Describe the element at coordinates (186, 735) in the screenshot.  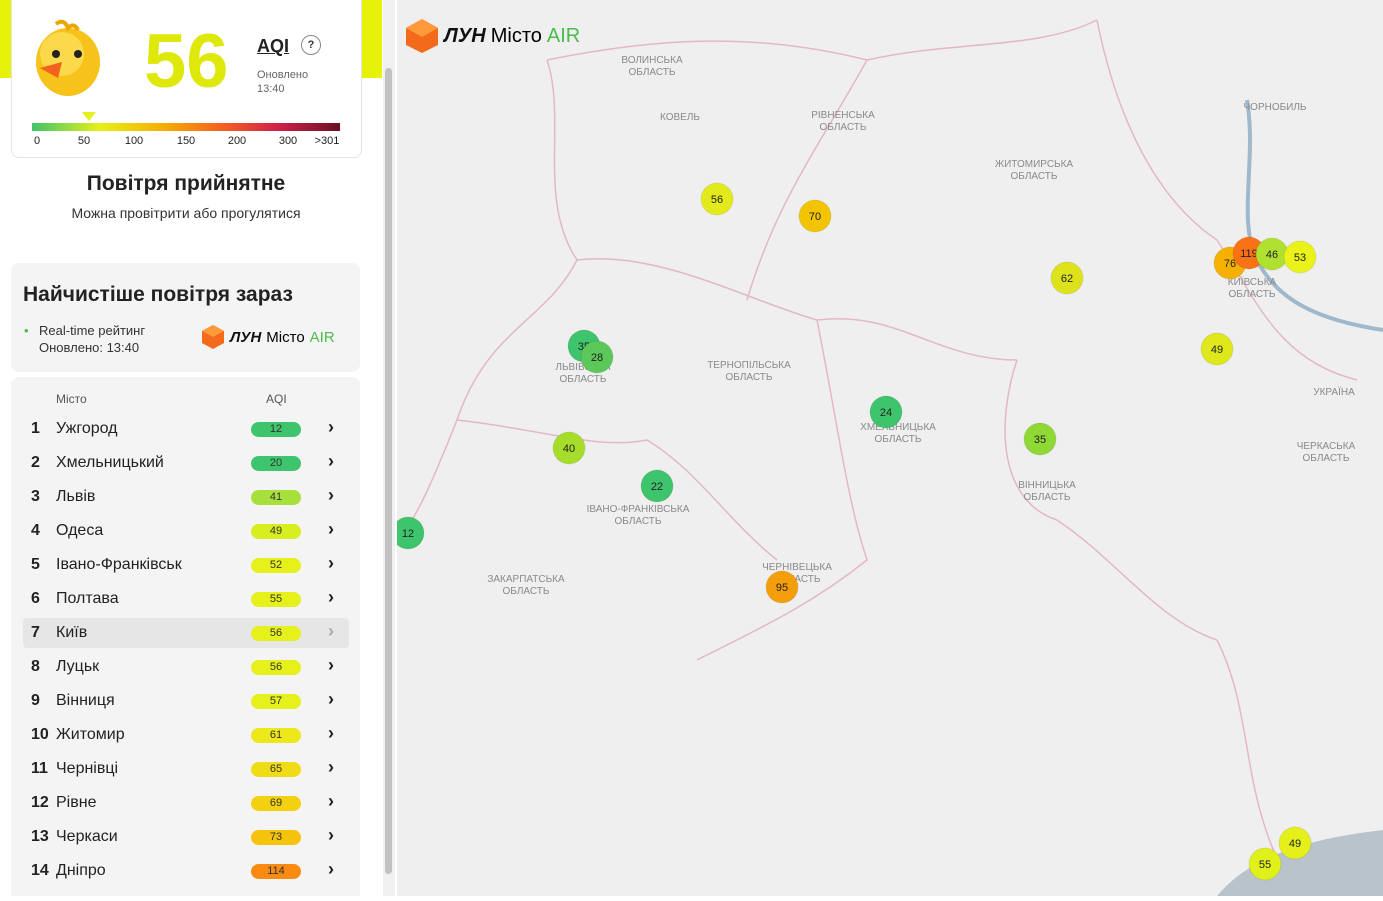
I see `ranking-row: 10 Житомир 61 ›` at that location.